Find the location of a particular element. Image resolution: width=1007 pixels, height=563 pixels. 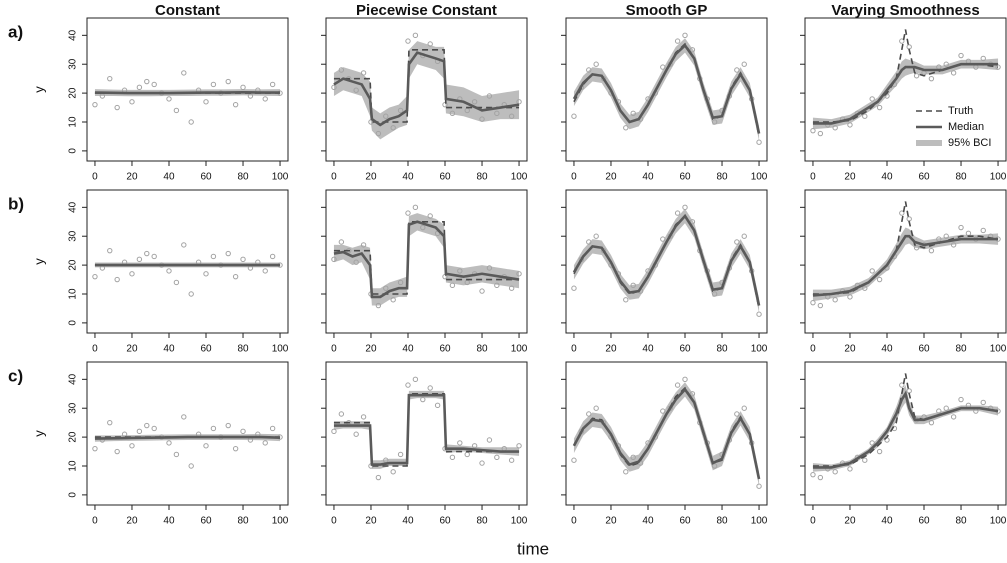

panel: Piecewise Constant 0 20 40 60 80 100 is located at coordinates (424, 92).